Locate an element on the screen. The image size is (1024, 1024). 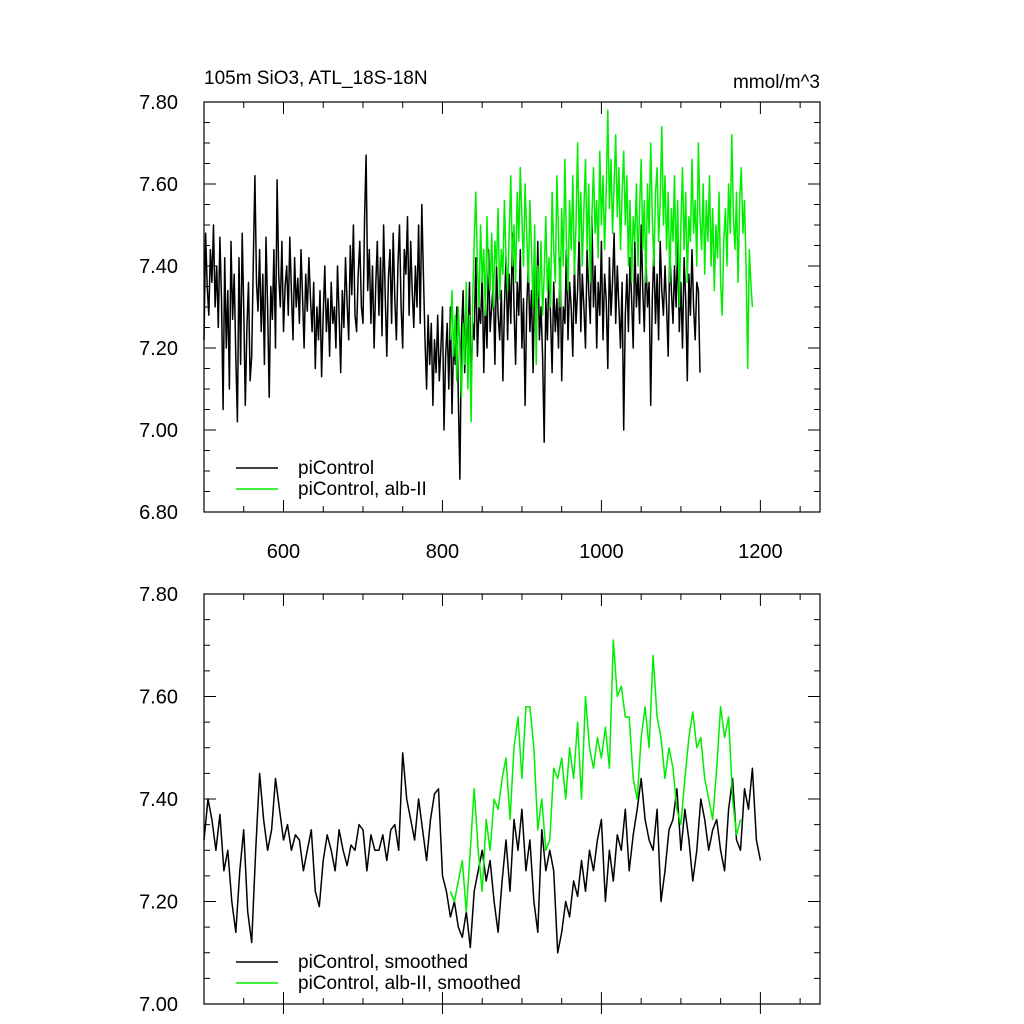
x-tick-label: 800 is located at coordinates (442, 552).